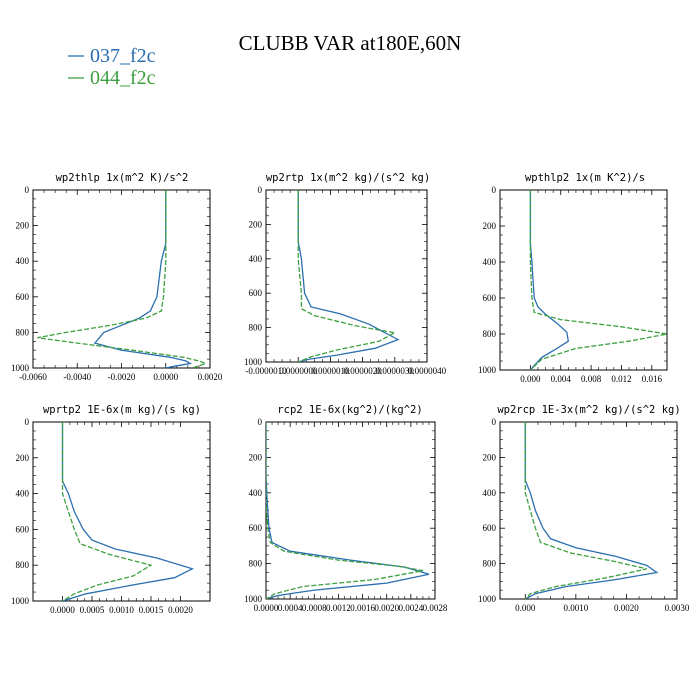 The width and height of the screenshot is (700, 700). I want to click on panel-3-frame, so click(583, 280).